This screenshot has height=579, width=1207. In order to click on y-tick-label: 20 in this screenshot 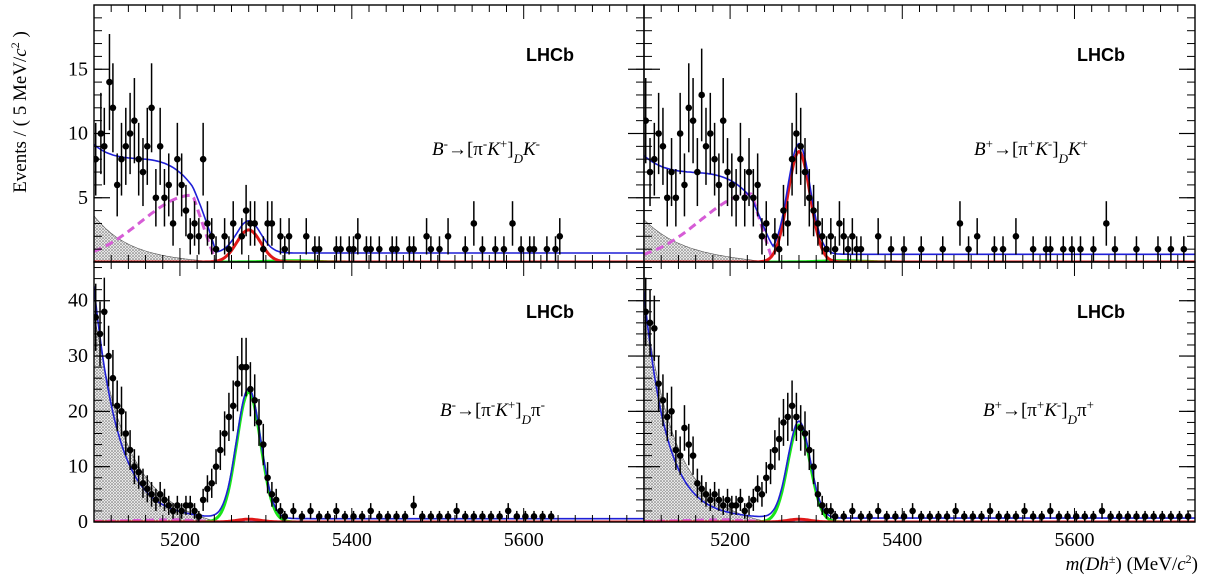, I will do `click(78, 411)`.